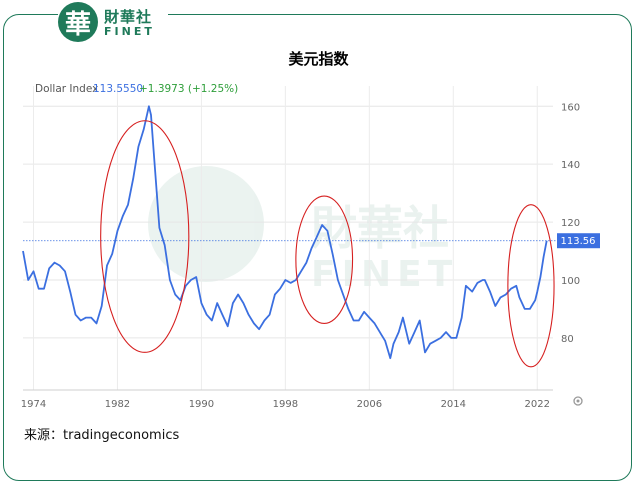  I want to click on y-tick-label: 120, so click(570, 223).